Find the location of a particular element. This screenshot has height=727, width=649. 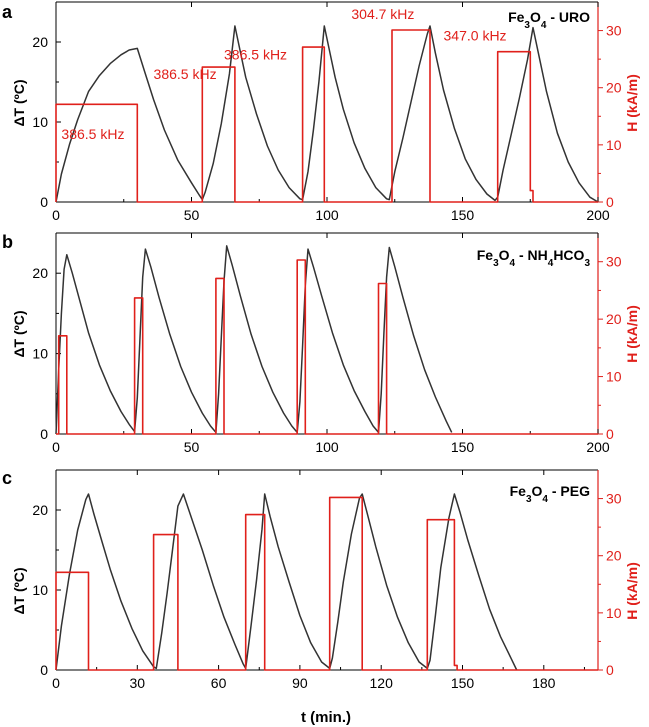

x-tick-label: 60 is located at coordinates (219, 683).